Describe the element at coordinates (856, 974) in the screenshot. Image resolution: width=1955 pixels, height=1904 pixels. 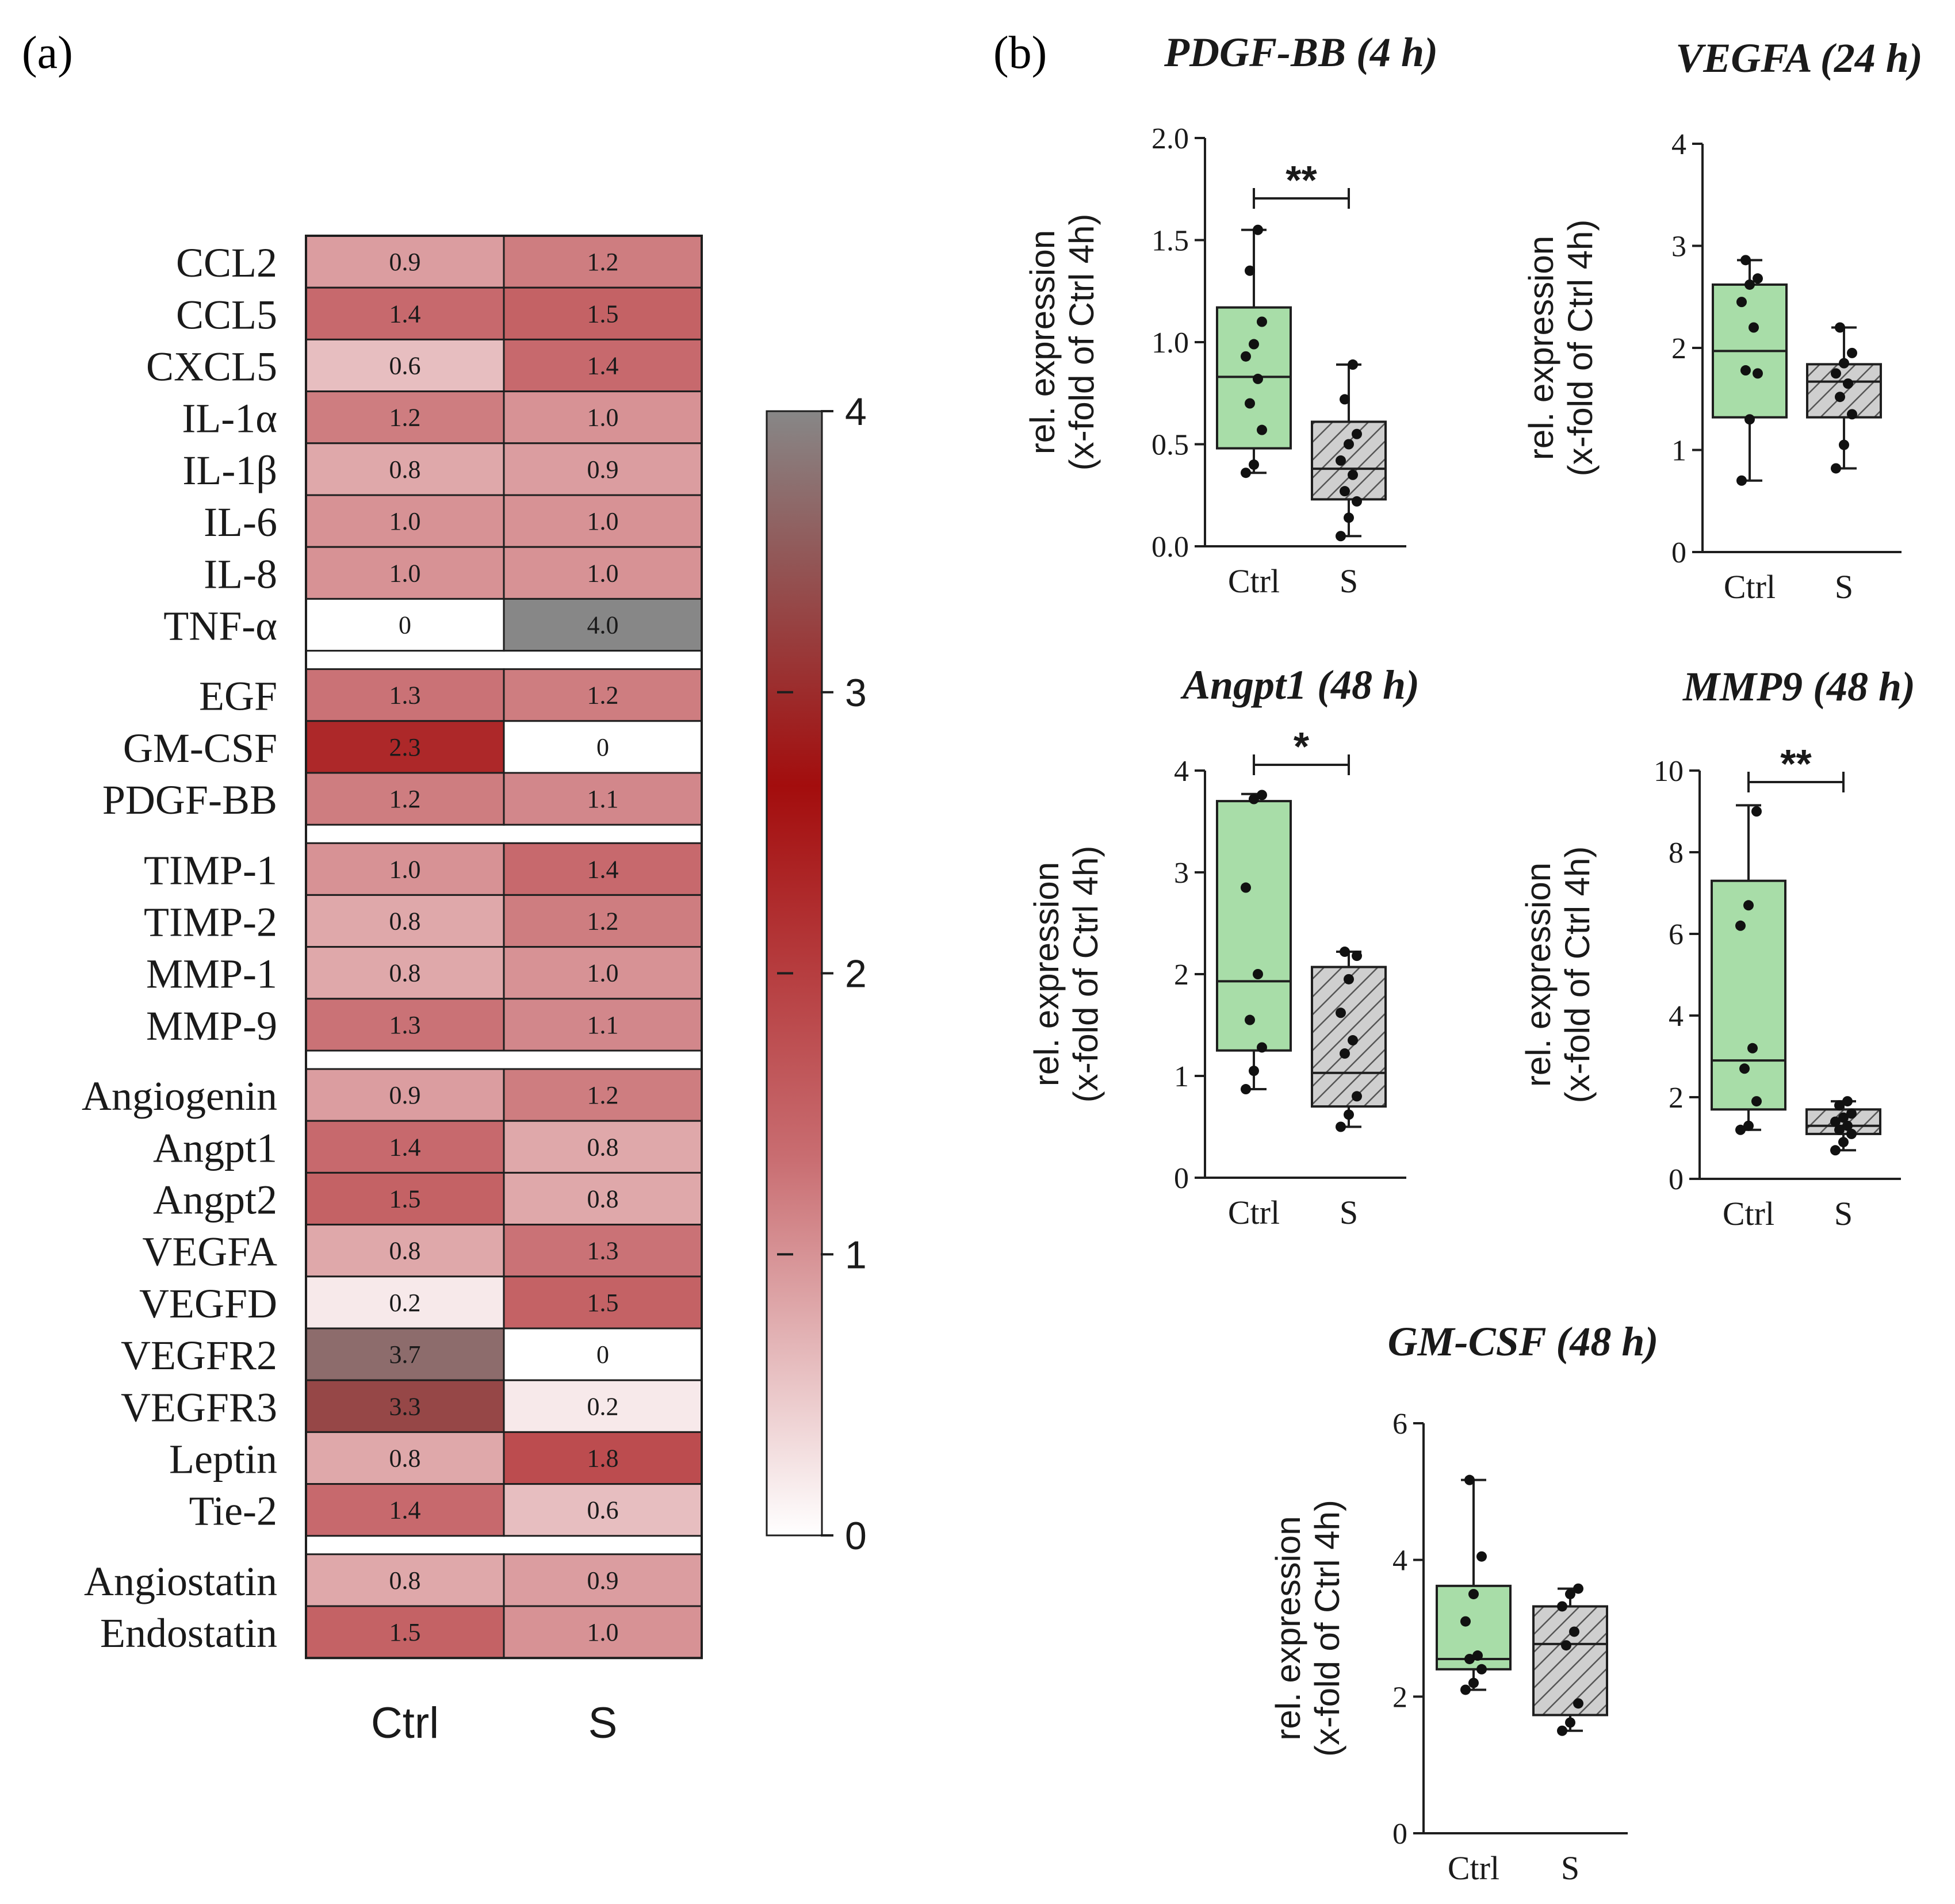
I see `color-scale-tick-label: 2` at that location.